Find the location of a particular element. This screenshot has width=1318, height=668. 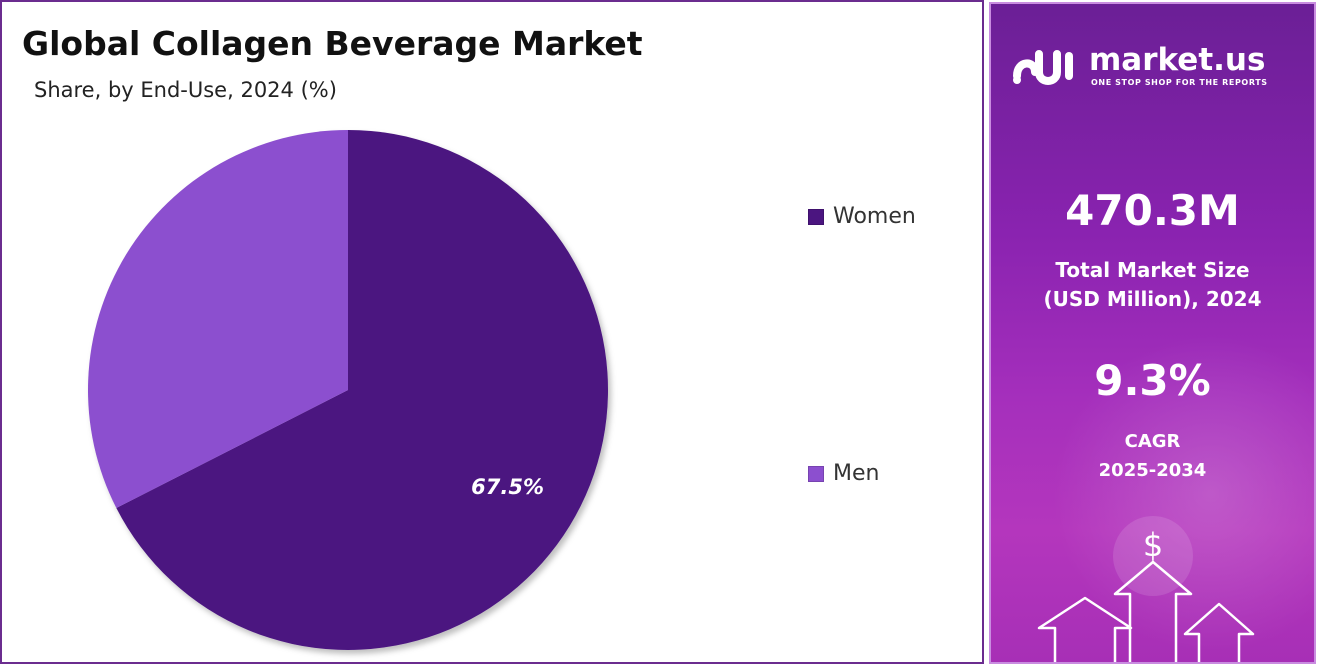

cagr-period: 2025-2034 is located at coordinates (1152, 470).